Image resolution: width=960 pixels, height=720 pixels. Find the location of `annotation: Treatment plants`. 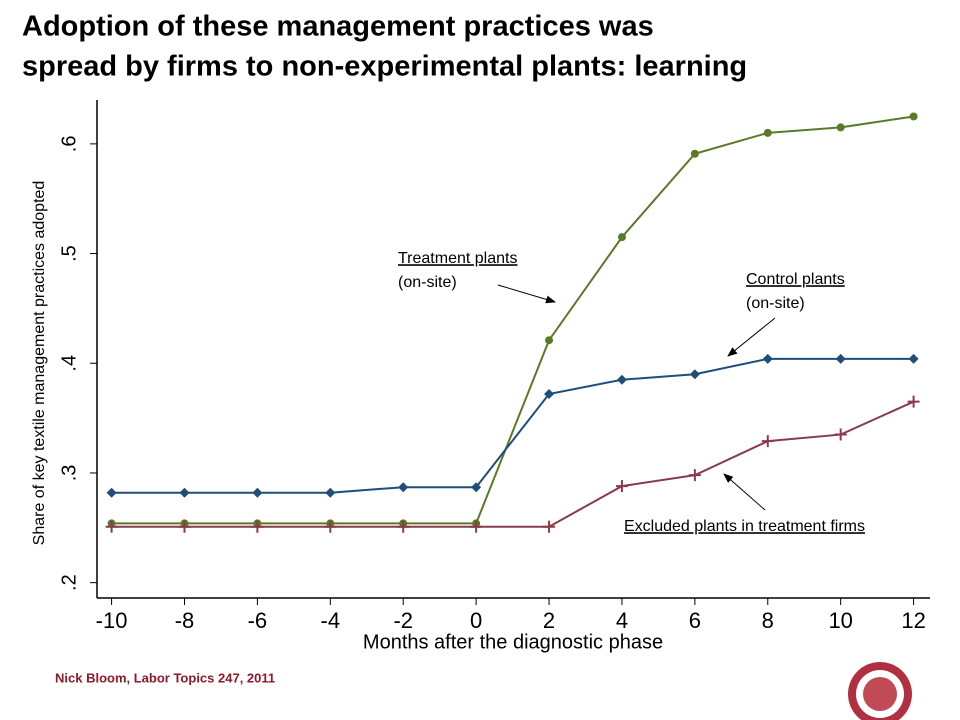

annotation: Treatment plants is located at coordinates (457, 258).